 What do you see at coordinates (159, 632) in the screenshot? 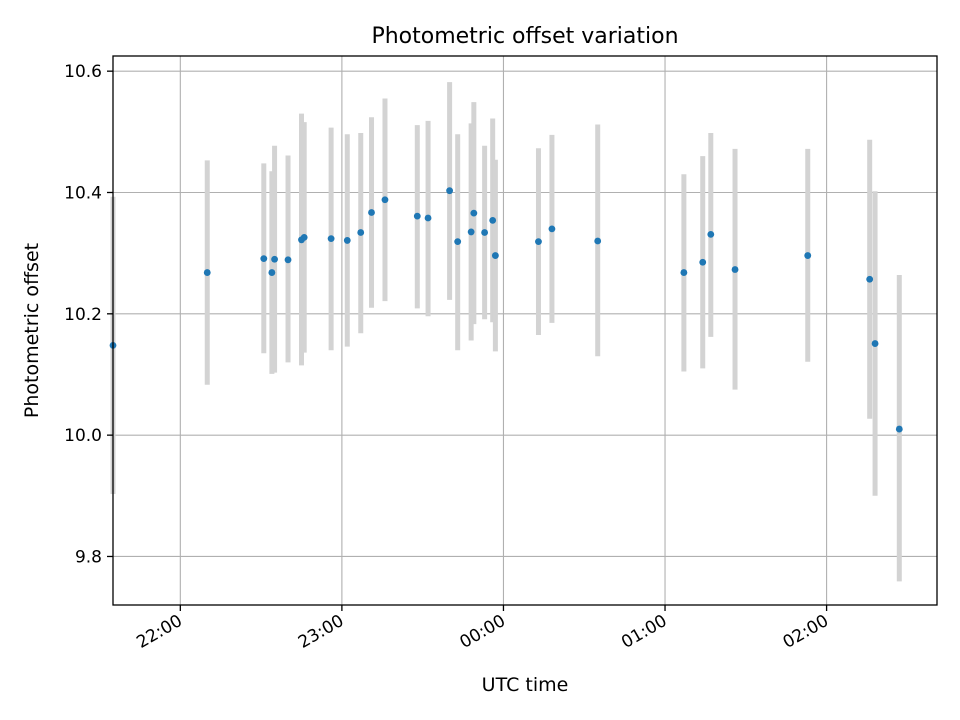
I see `x-tick-label: 22:00` at bounding box center [159, 632].